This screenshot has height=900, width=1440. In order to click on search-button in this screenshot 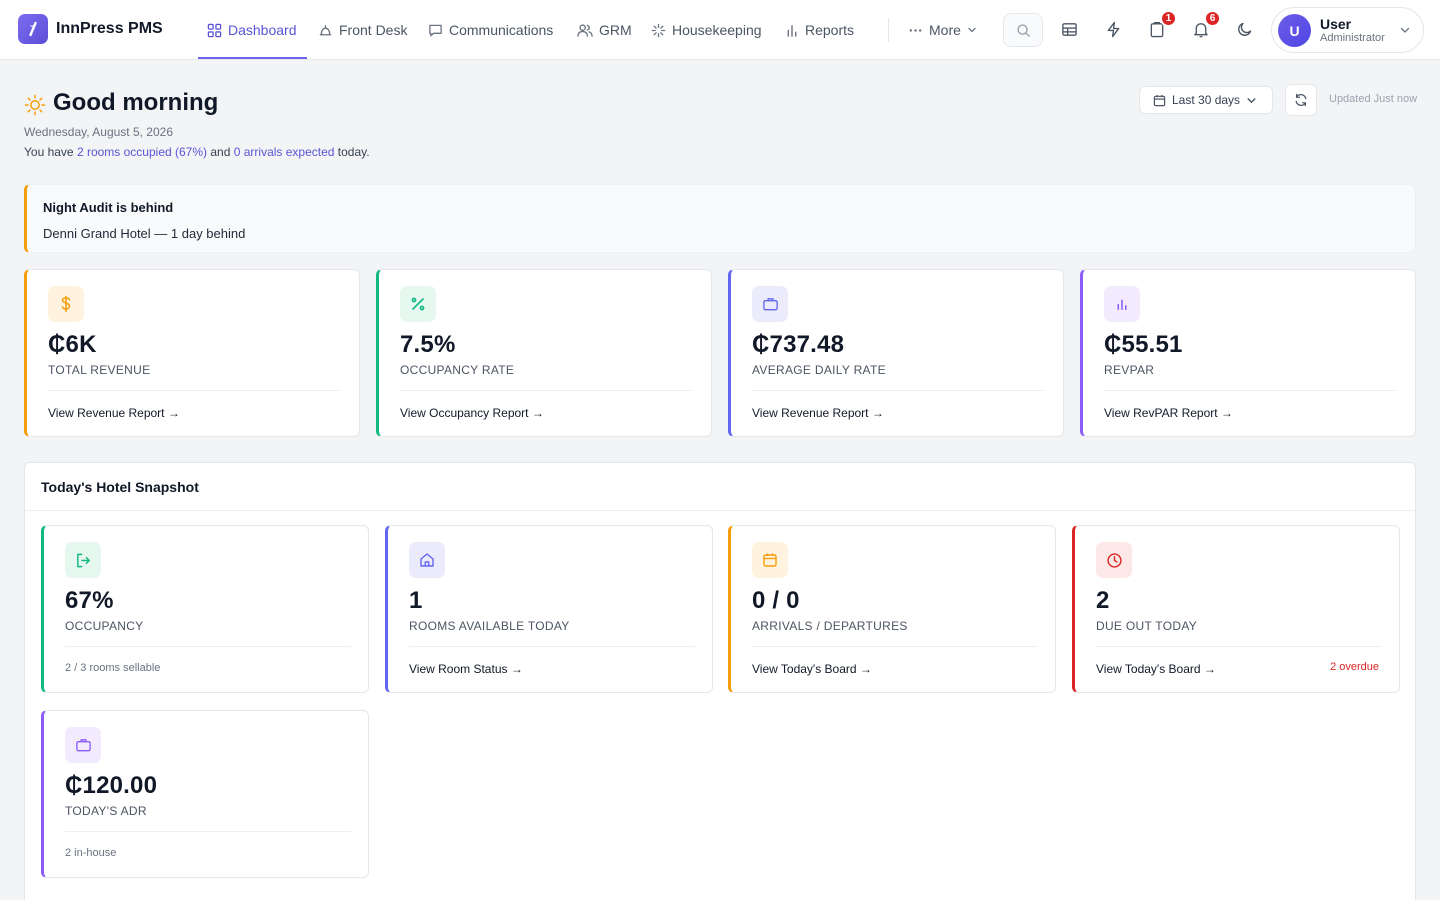, I will do `click(1023, 30)`.